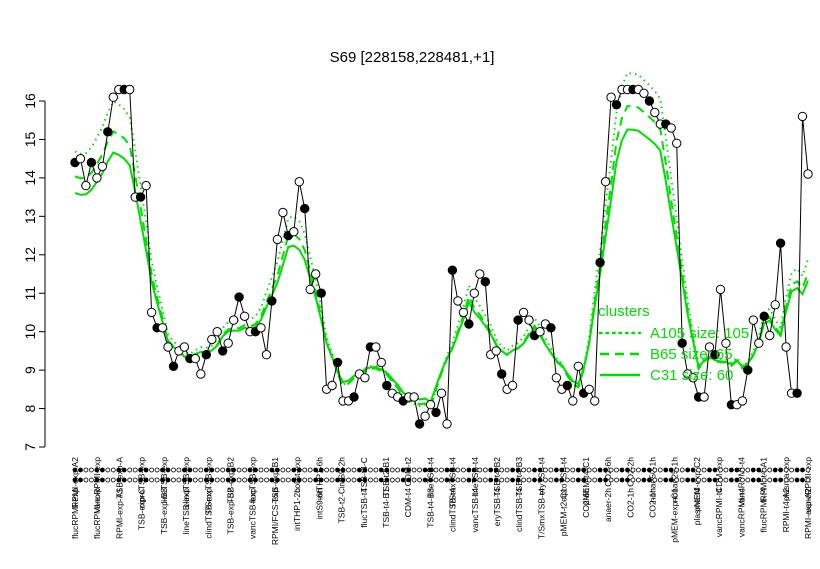 The height and width of the screenshot is (569, 820). I want to click on x-axis-label: TSB-exp-B2, so click(231, 511).